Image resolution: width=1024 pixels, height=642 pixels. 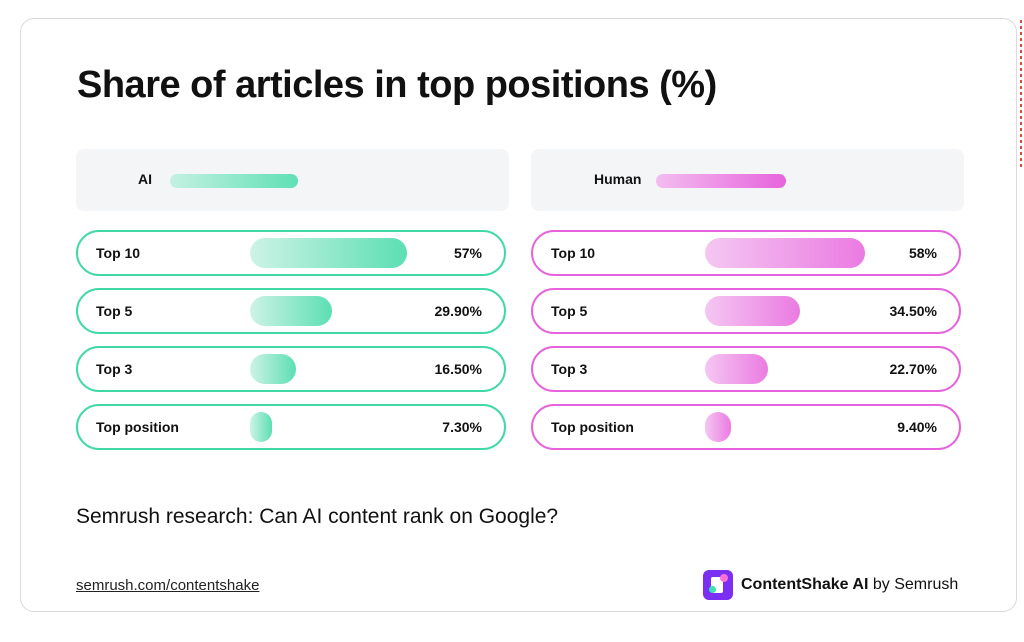 I want to click on value-label: 34.50%, so click(x=913, y=311).